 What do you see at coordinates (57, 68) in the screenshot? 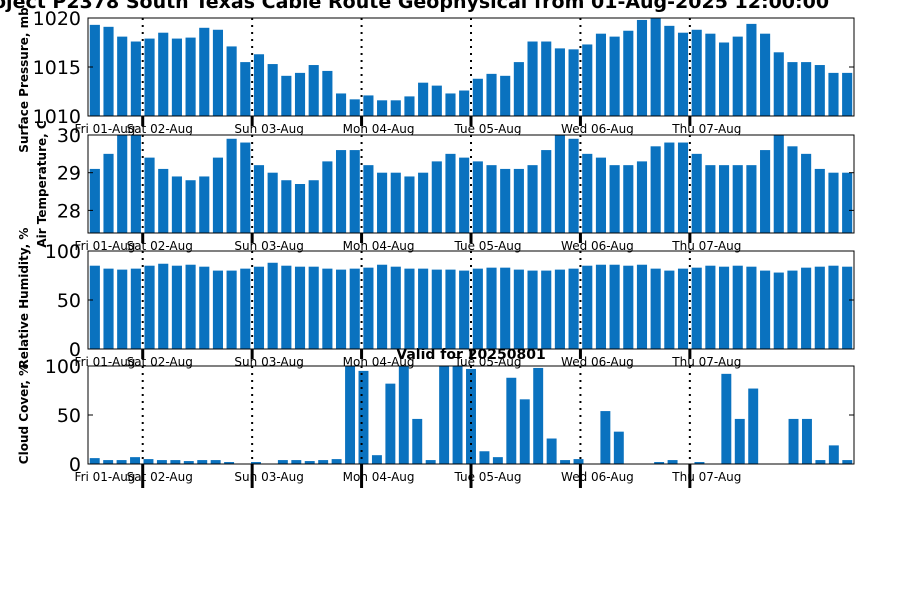
I see `y-tick-label: 1015` at bounding box center [57, 68].